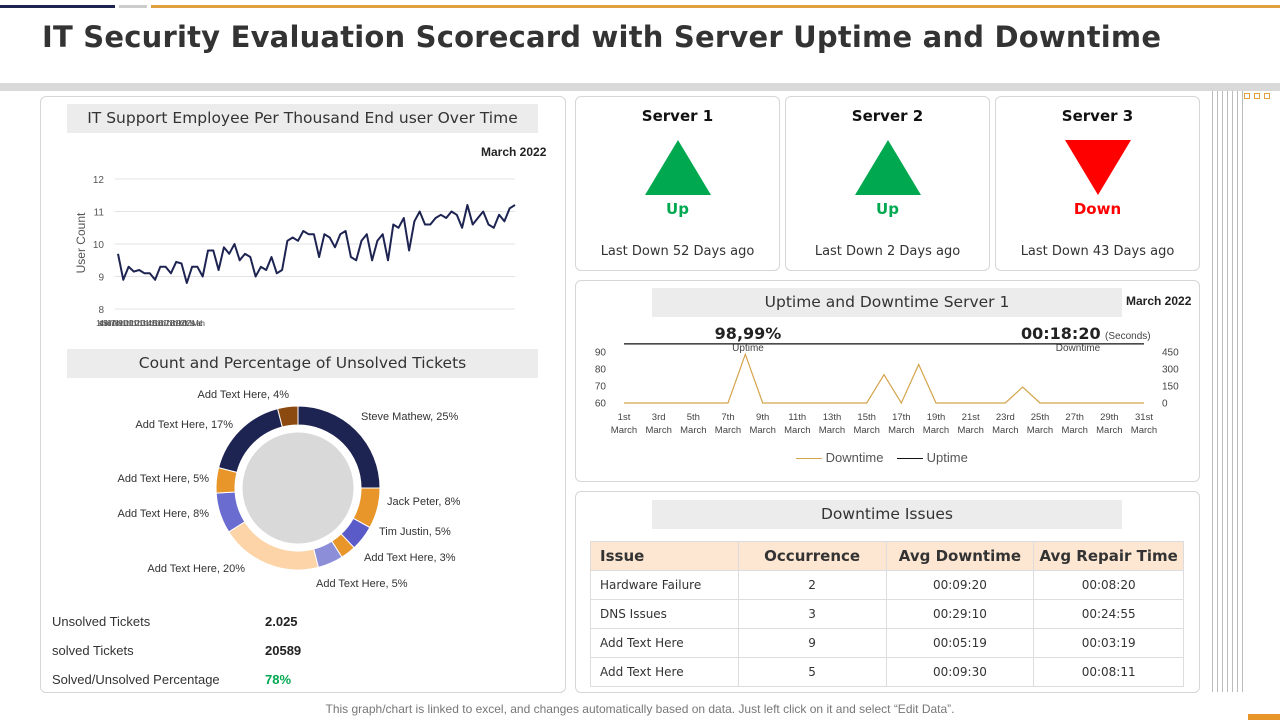  I want to click on table-row: Add Text Here 5 00:09:30 00:08:11, so click(887, 672).